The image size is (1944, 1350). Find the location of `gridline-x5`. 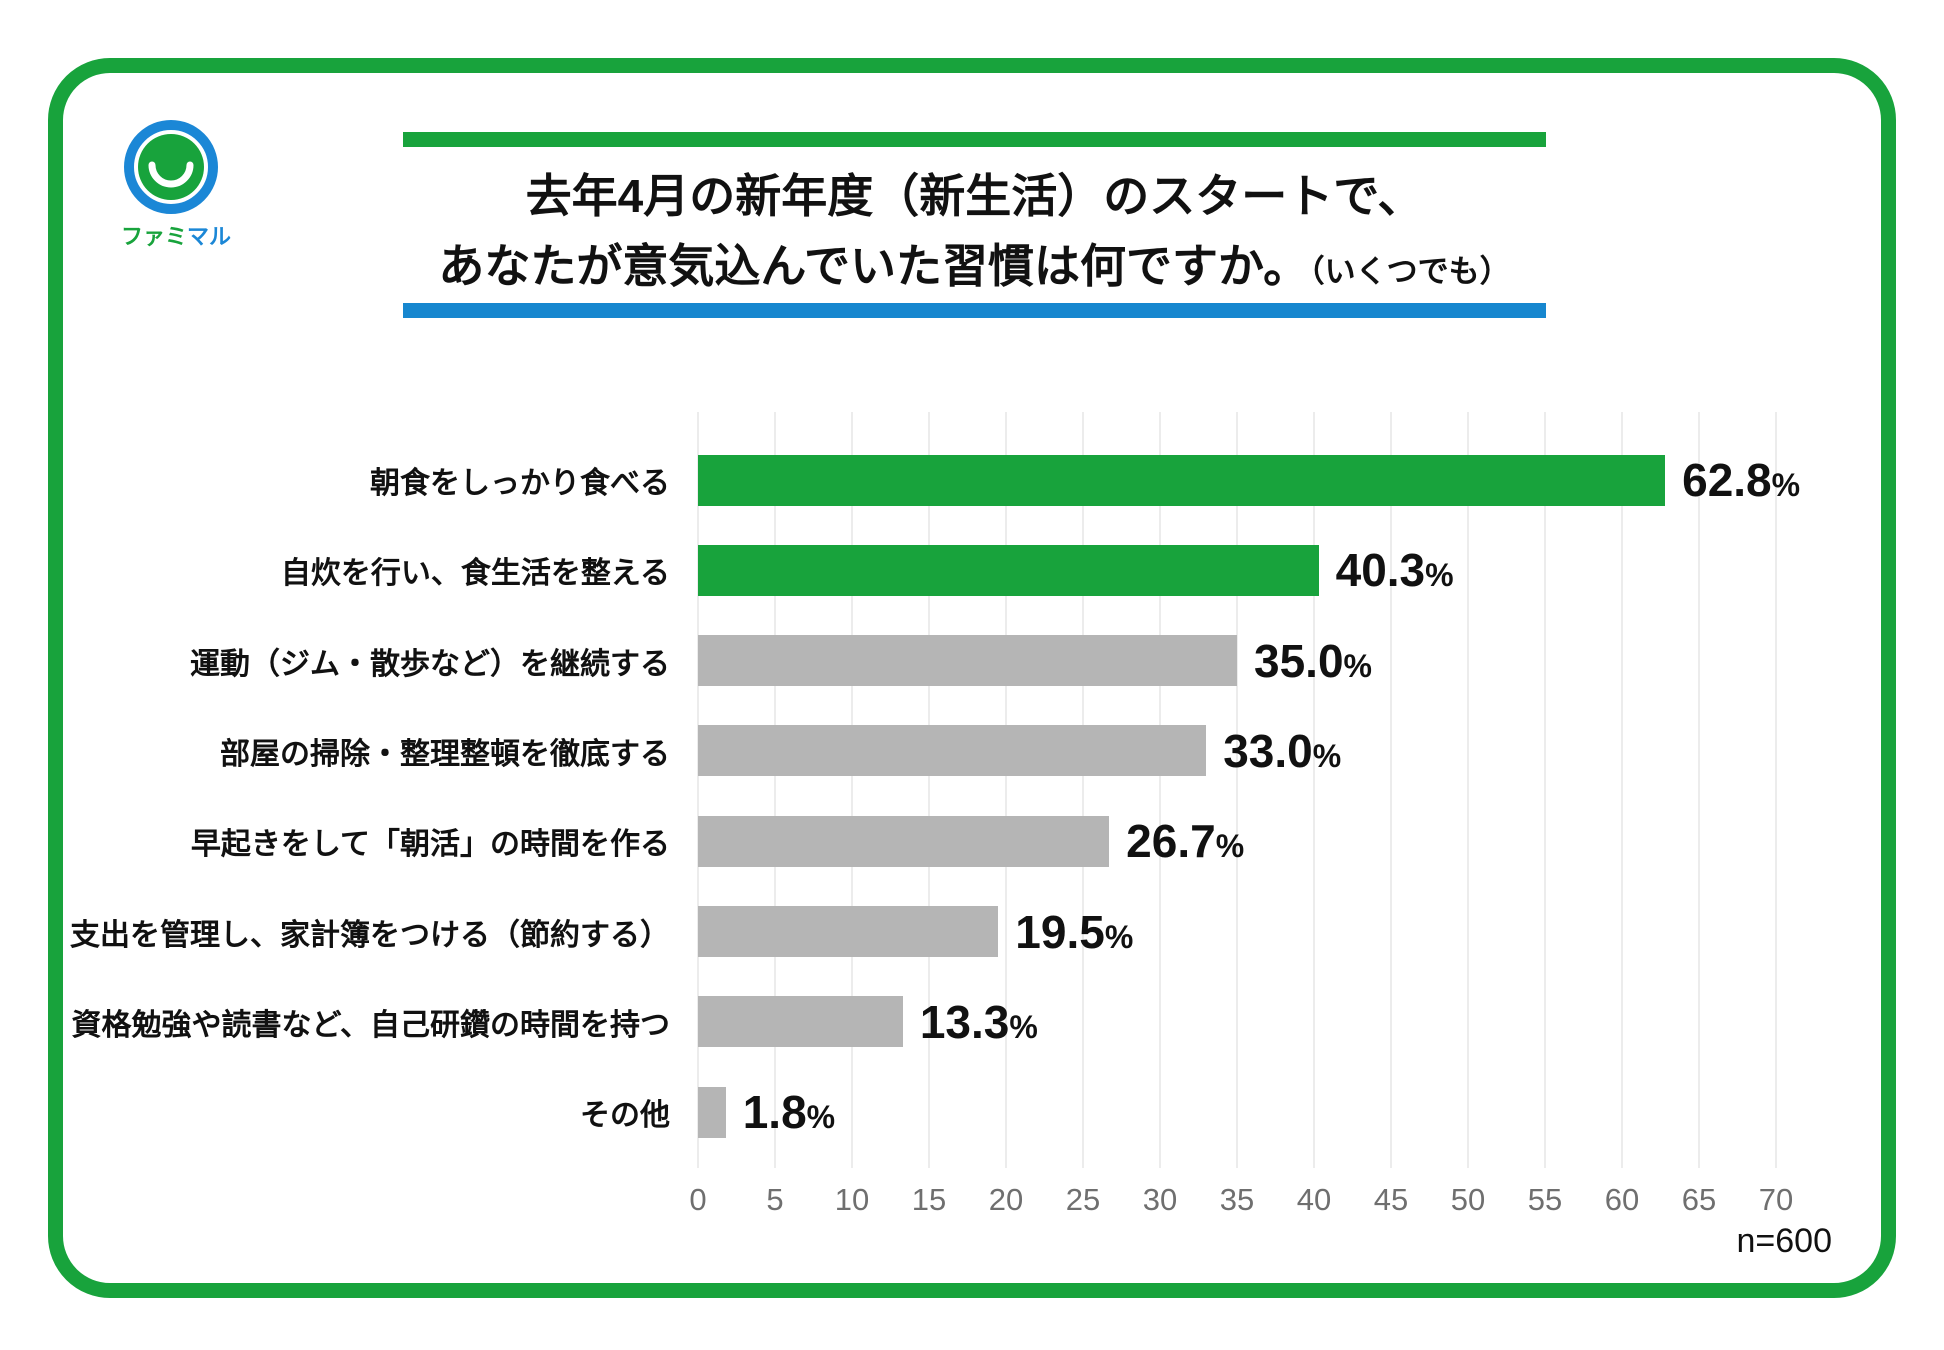

gridline-x5 is located at coordinates (775, 790).